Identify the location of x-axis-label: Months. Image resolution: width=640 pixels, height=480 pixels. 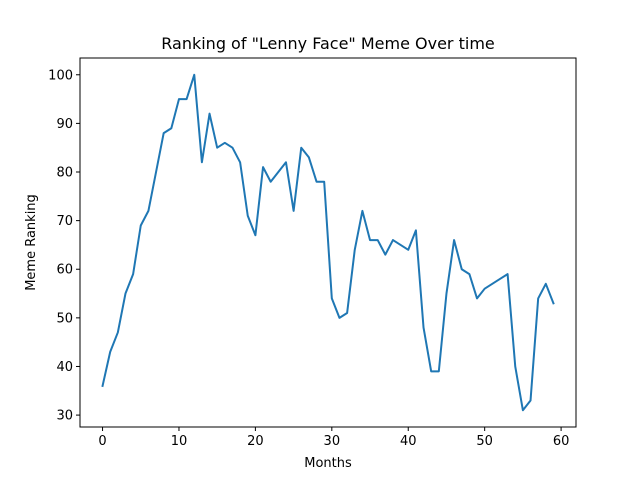
(328, 463).